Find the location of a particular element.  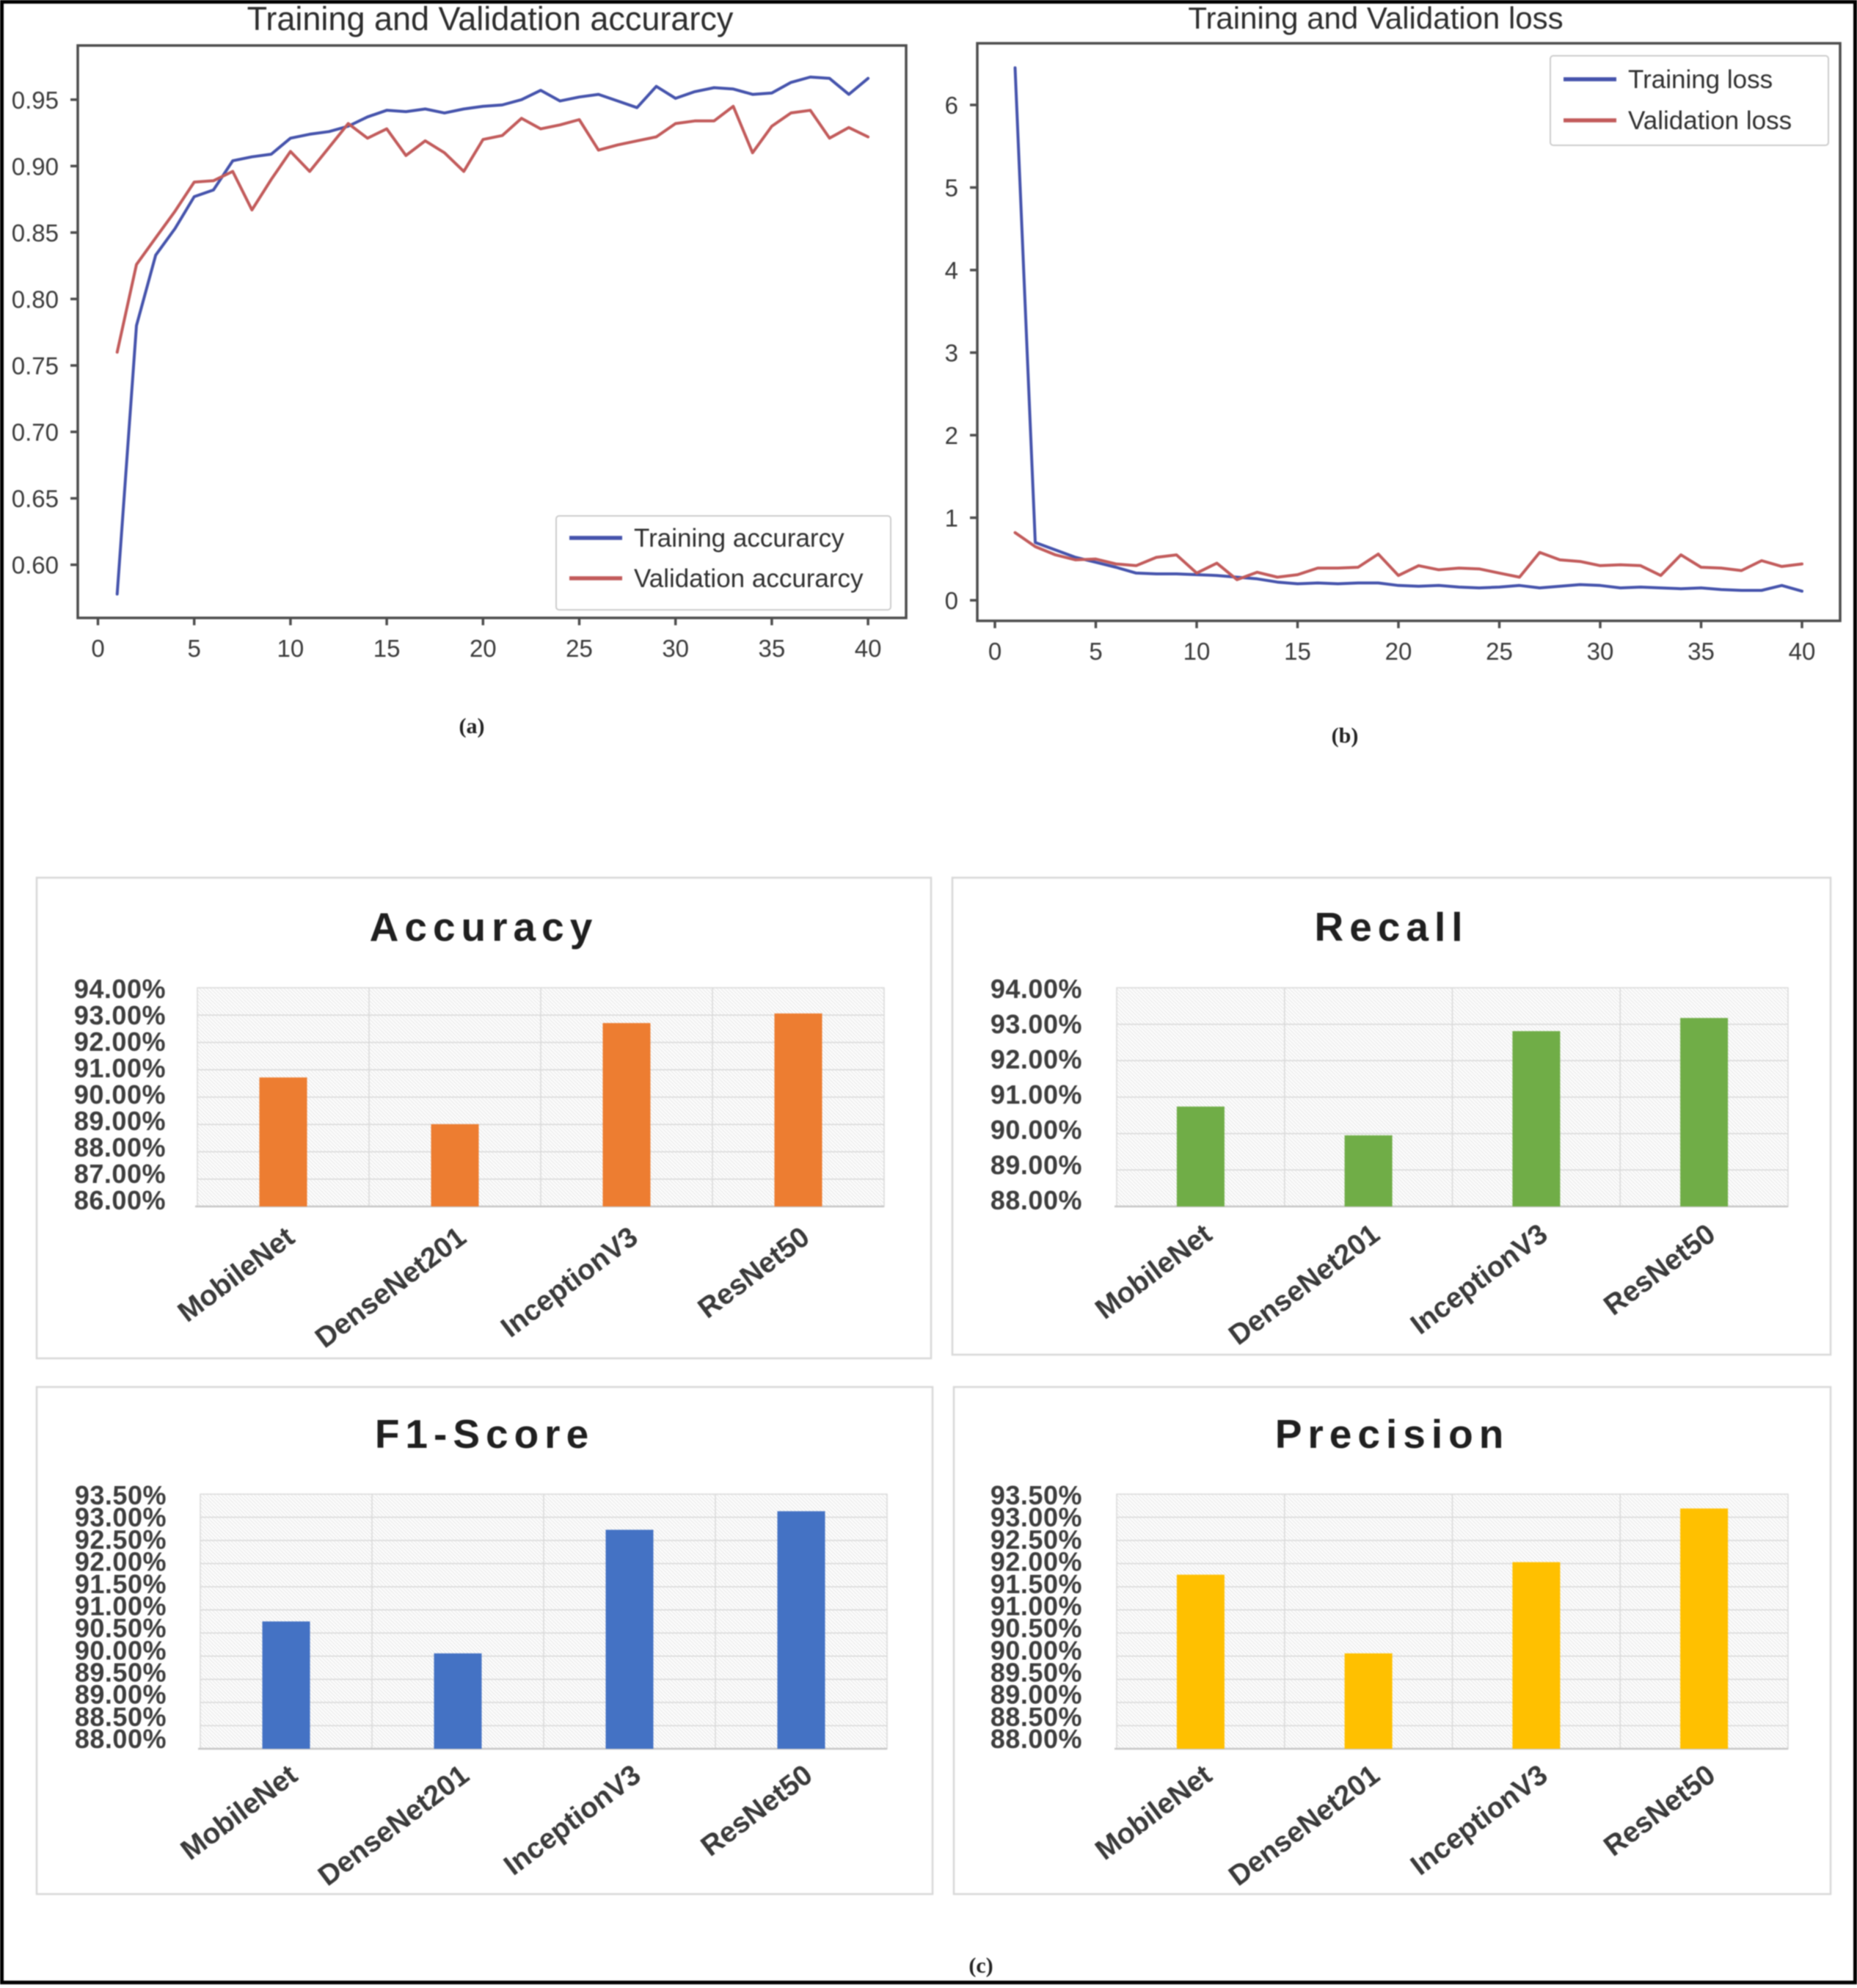

svg-text: 0.65 is located at coordinates (35, 499).